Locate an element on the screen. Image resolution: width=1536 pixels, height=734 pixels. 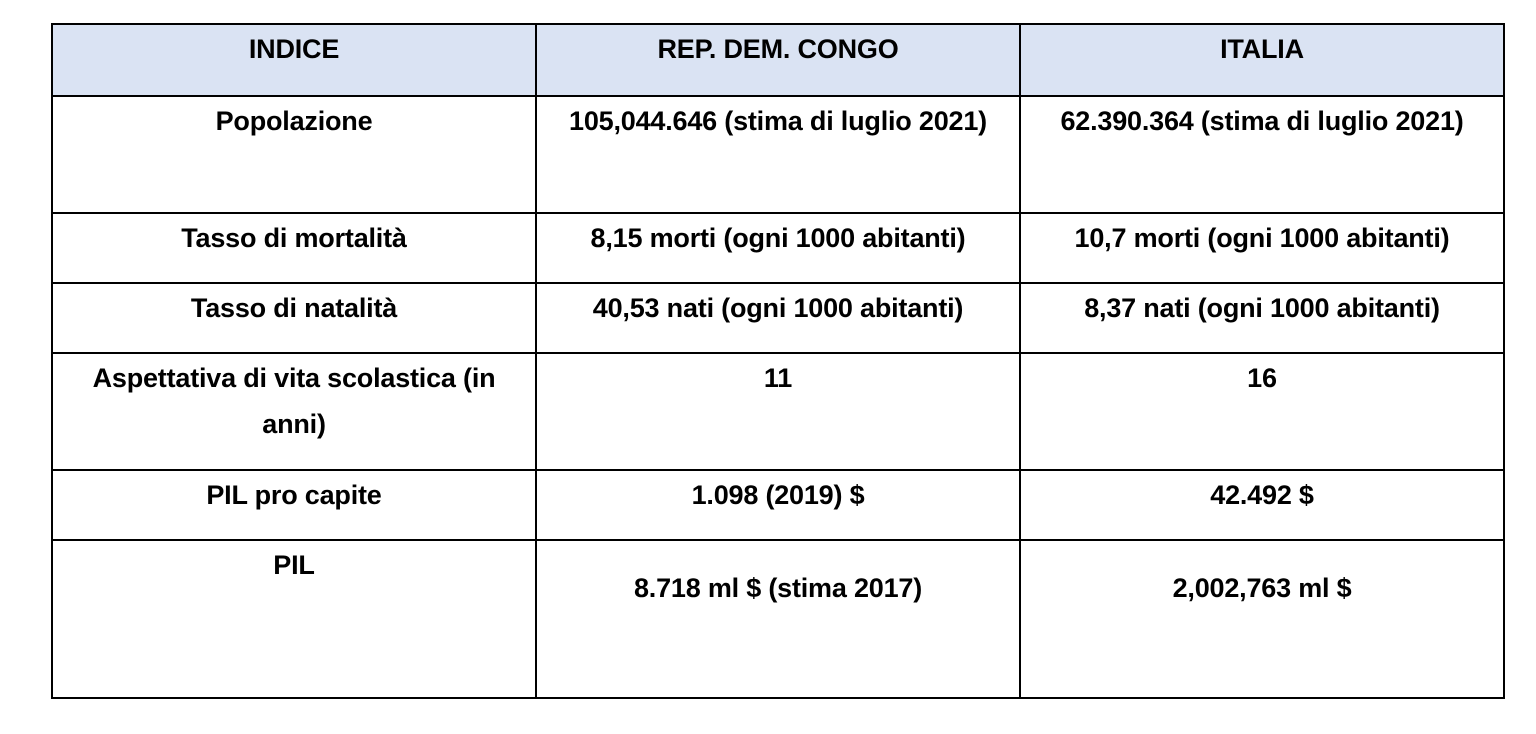
congo-cell: 11 is located at coordinates (778, 411).